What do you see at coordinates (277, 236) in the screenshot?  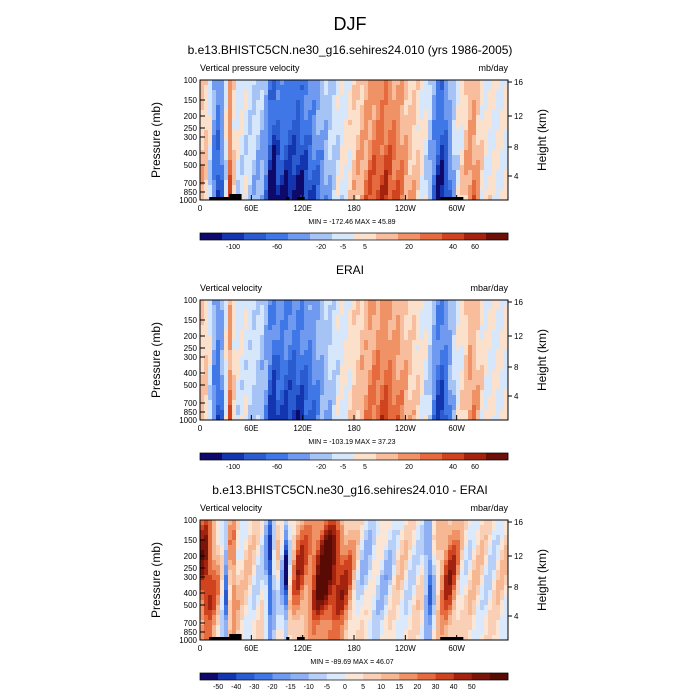 I see `colorbar-swatch` at bounding box center [277, 236].